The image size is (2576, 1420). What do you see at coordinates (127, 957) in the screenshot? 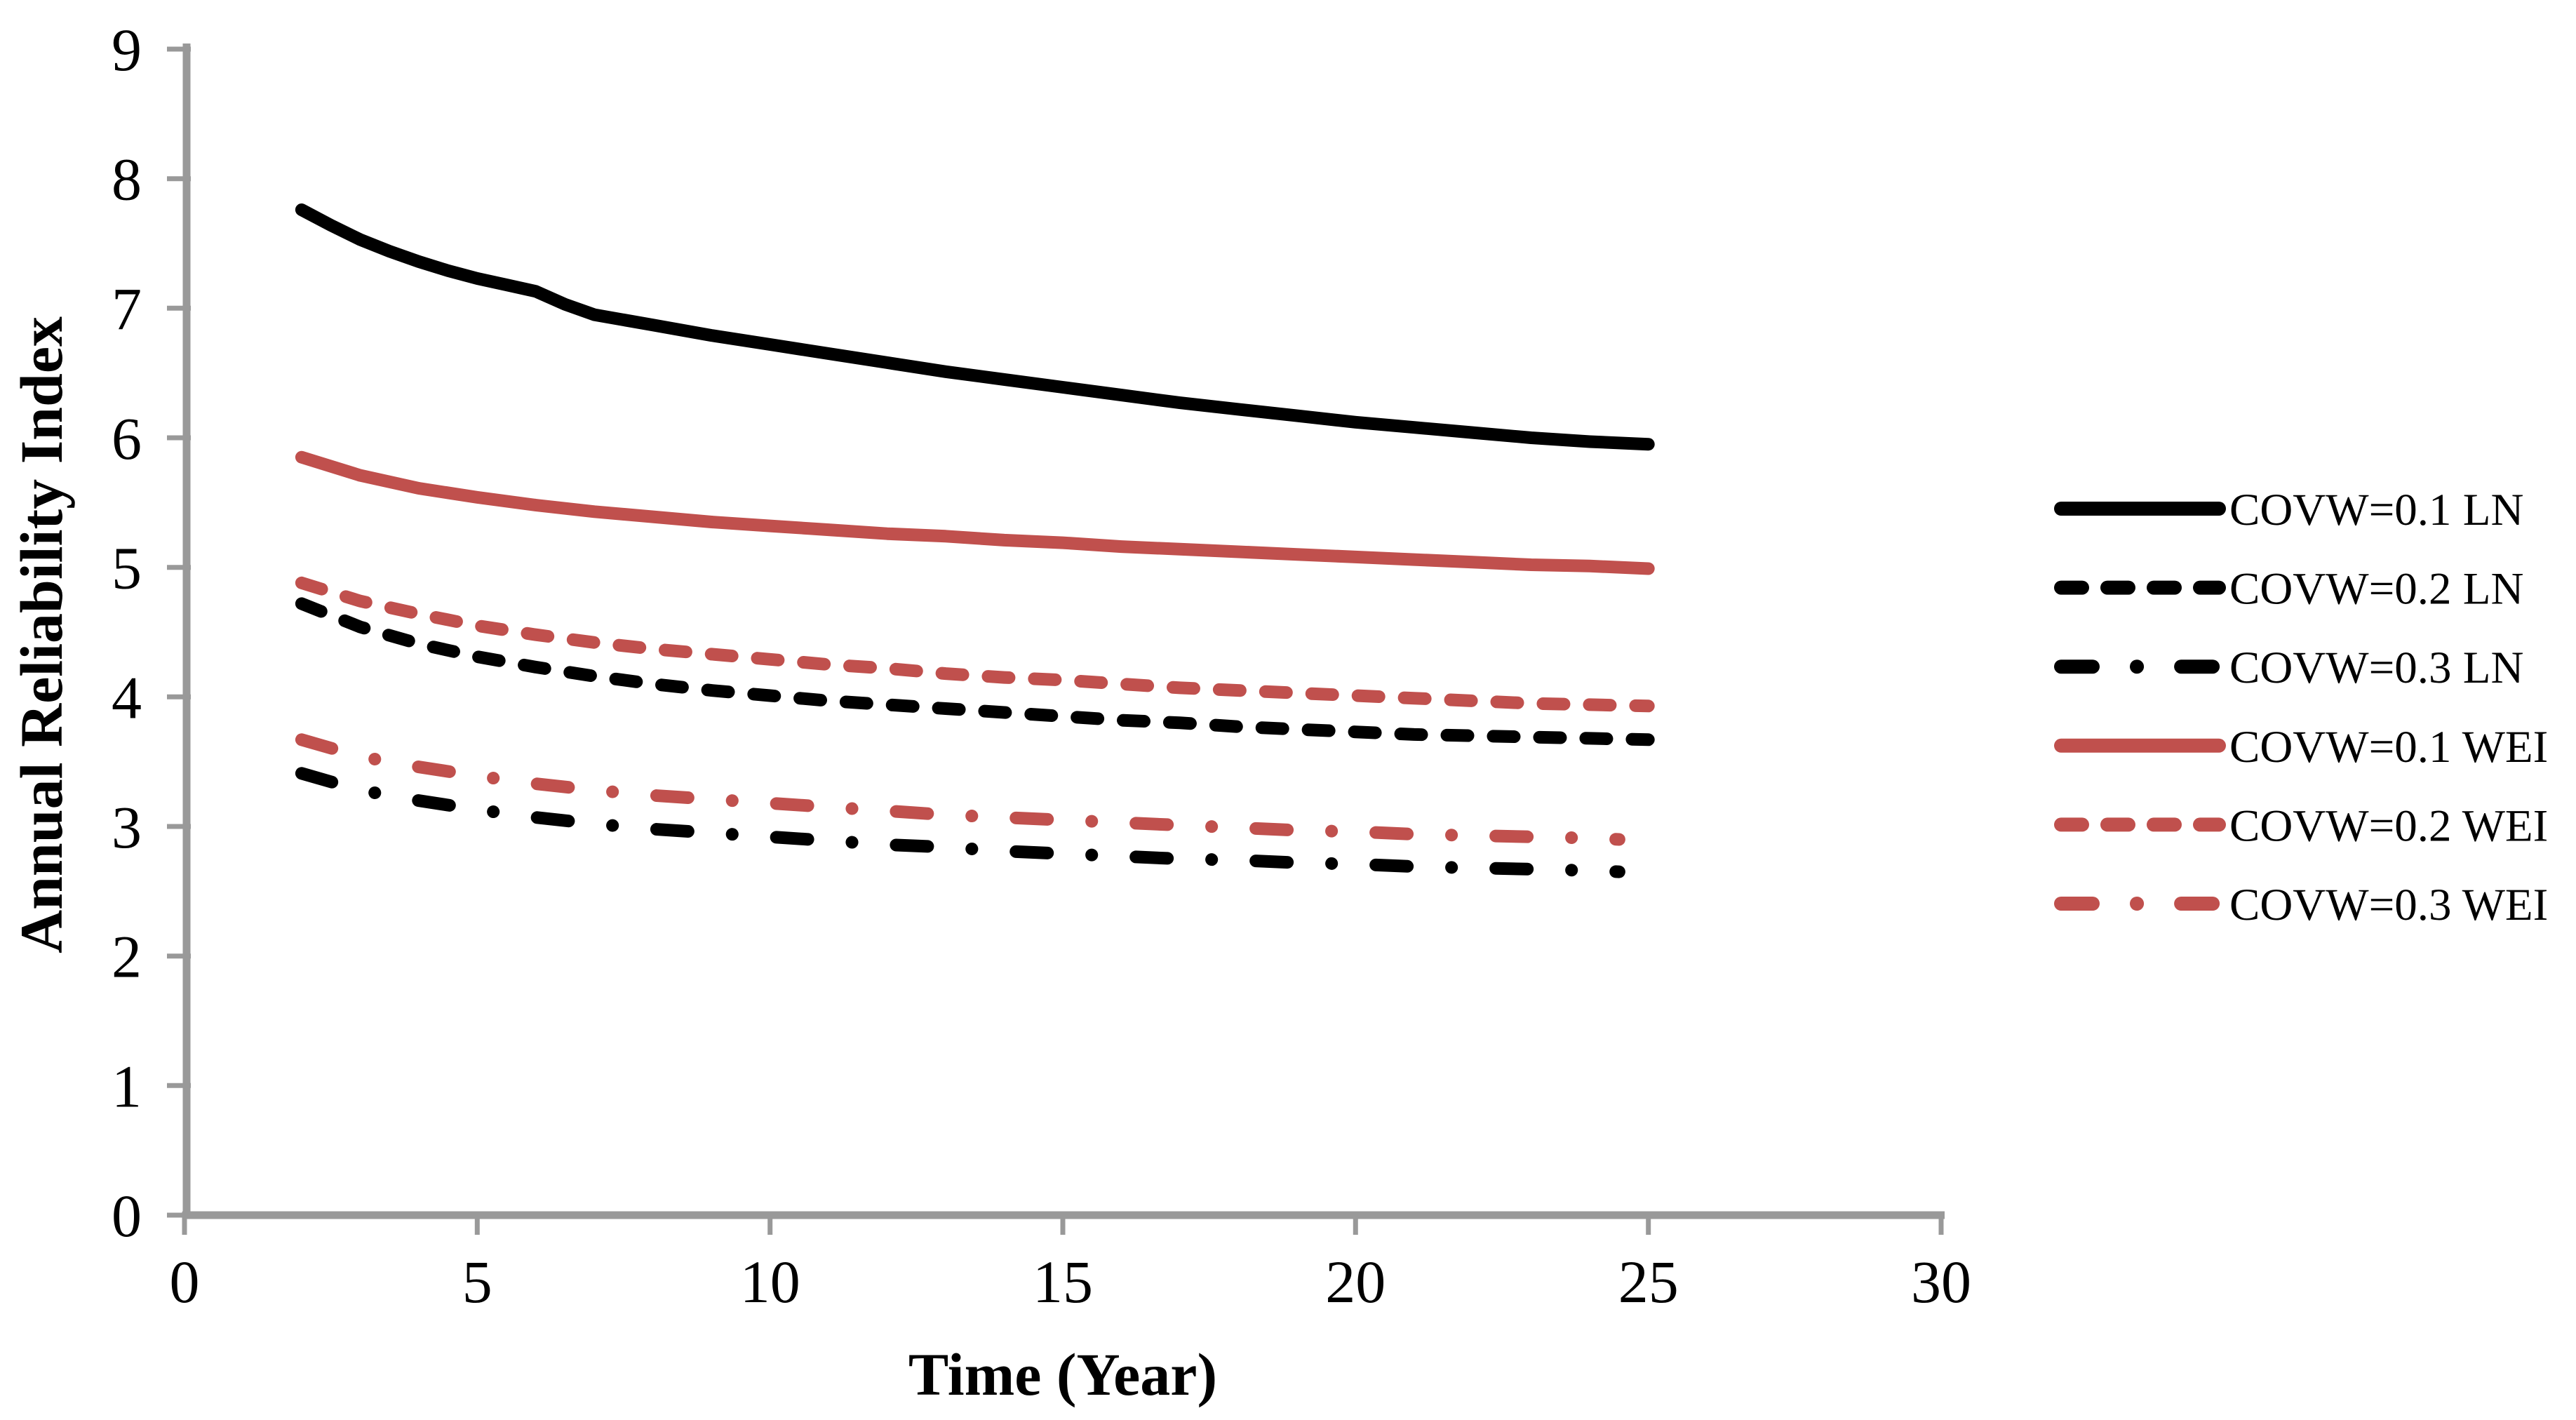
I see `y-tick-label: 2` at bounding box center [127, 957].